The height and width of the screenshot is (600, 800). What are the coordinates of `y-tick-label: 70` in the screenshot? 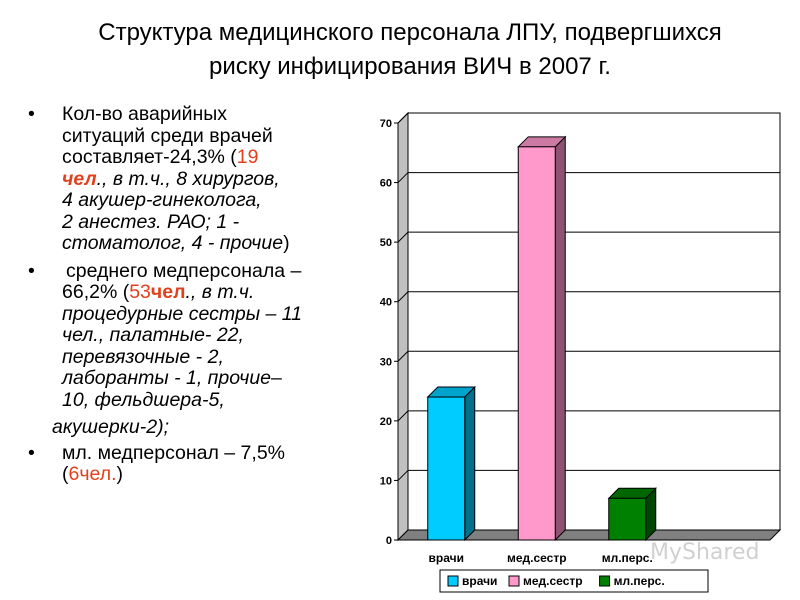 It's located at (386, 124).